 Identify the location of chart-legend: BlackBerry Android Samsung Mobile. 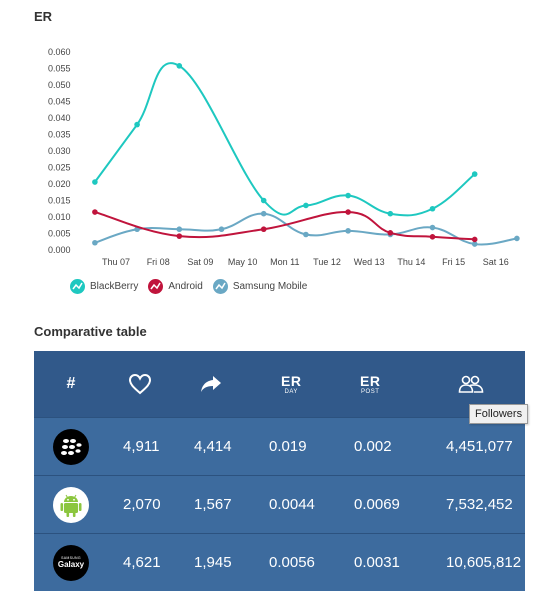
(188, 286).